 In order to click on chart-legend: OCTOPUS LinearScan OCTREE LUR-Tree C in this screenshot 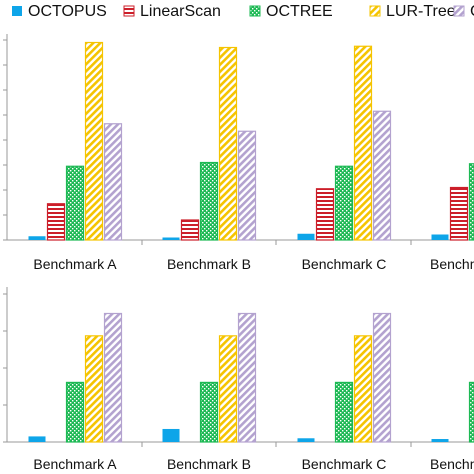, I will do `click(243, 11)`.